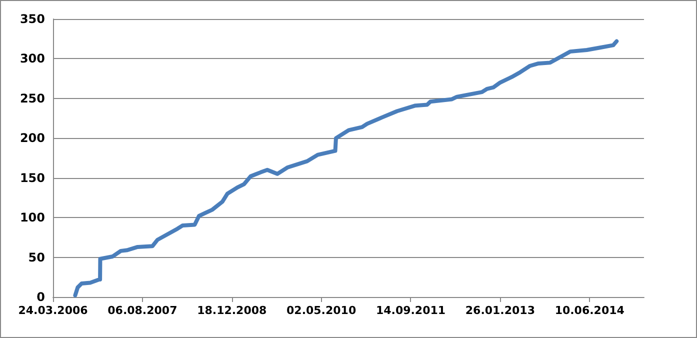 This screenshot has height=338, width=697. What do you see at coordinates (411, 310) in the screenshot?
I see `x-tick-label: 14.09.2011` at bounding box center [411, 310].